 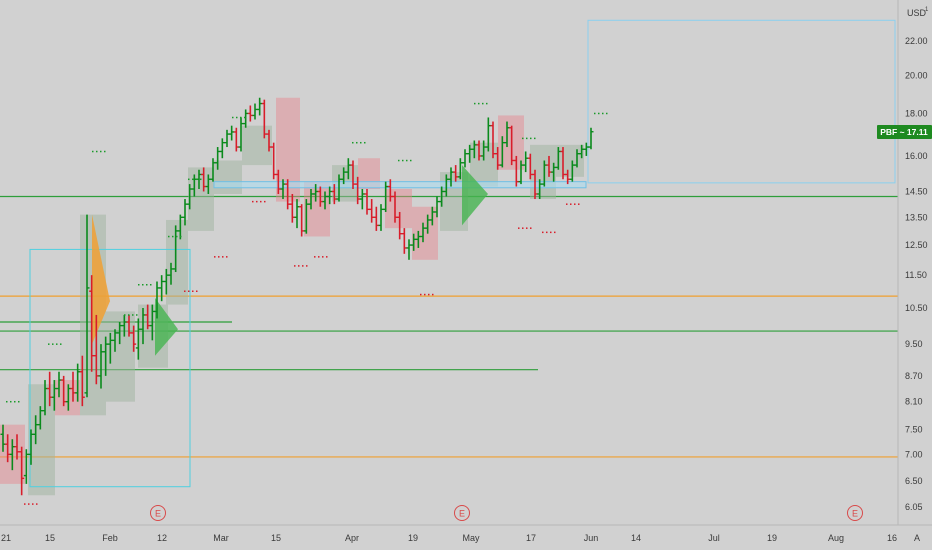 I want to click on date-tick-label: Jun, so click(x=591, y=538).